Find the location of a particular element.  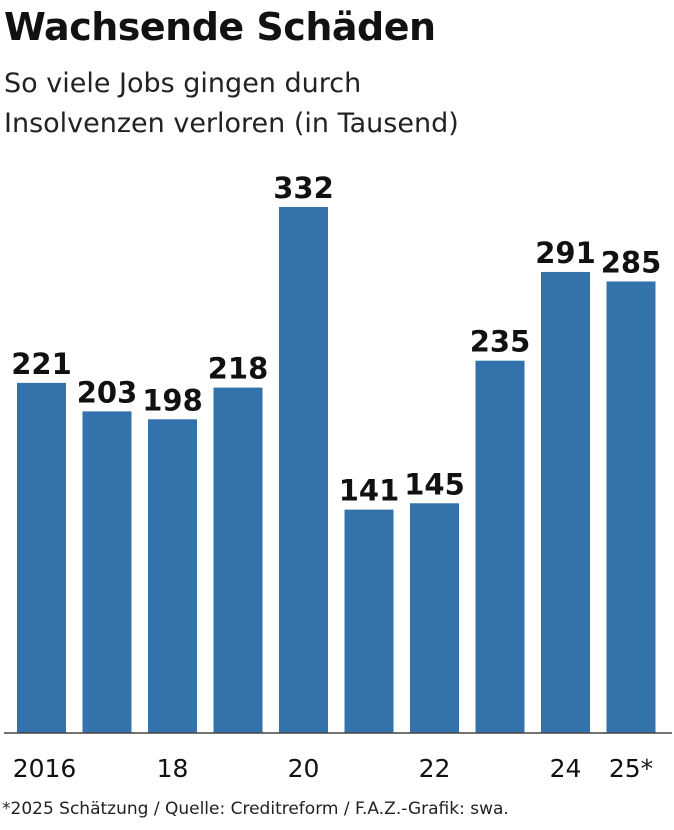

bar-2017 is located at coordinates (107, 572).